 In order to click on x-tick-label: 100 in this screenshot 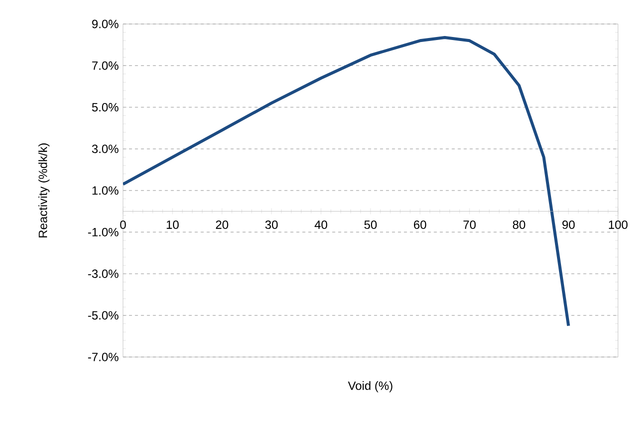, I will do `click(618, 224)`.